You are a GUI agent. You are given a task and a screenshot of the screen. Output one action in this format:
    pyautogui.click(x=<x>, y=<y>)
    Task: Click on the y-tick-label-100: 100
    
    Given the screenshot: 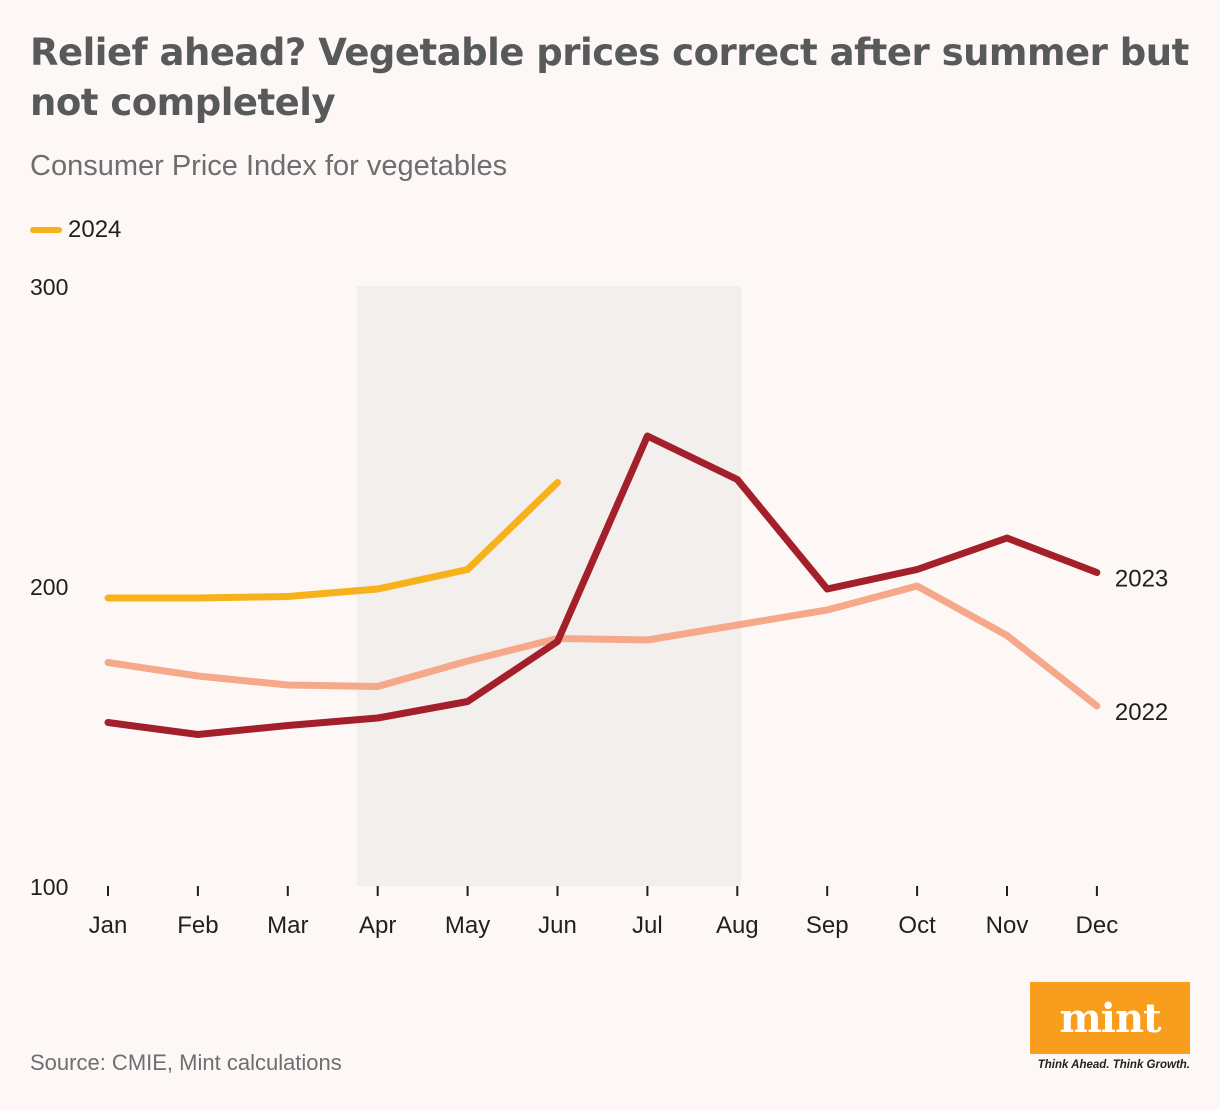 What is the action you would take?
    pyautogui.click(x=49, y=887)
    